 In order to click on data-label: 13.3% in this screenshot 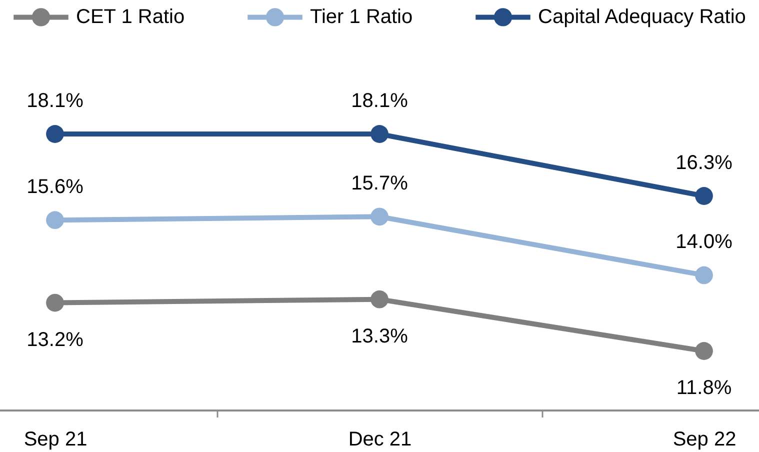, I will do `click(379, 336)`.